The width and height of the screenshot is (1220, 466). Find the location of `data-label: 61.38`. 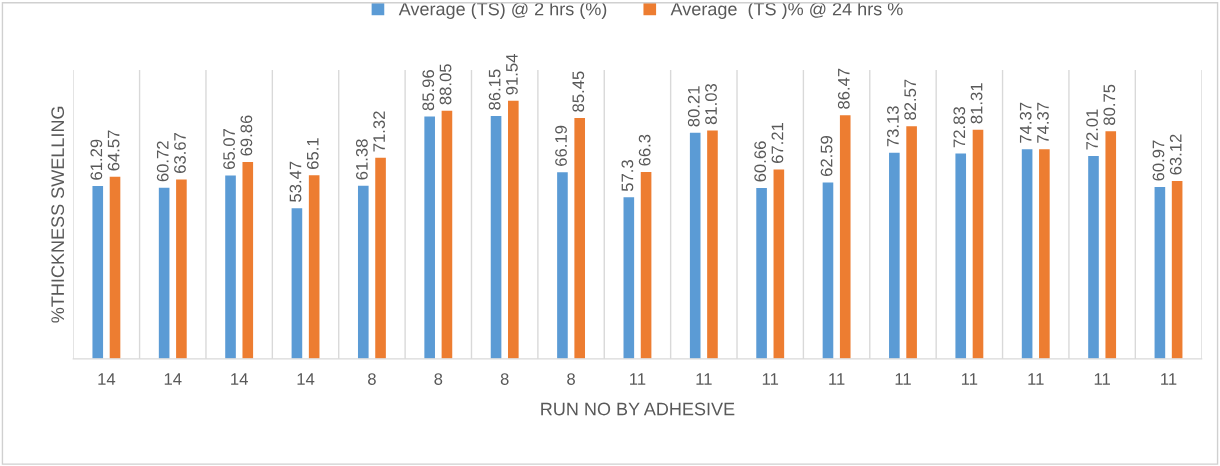

data-label: 61.38 is located at coordinates (361, 159).